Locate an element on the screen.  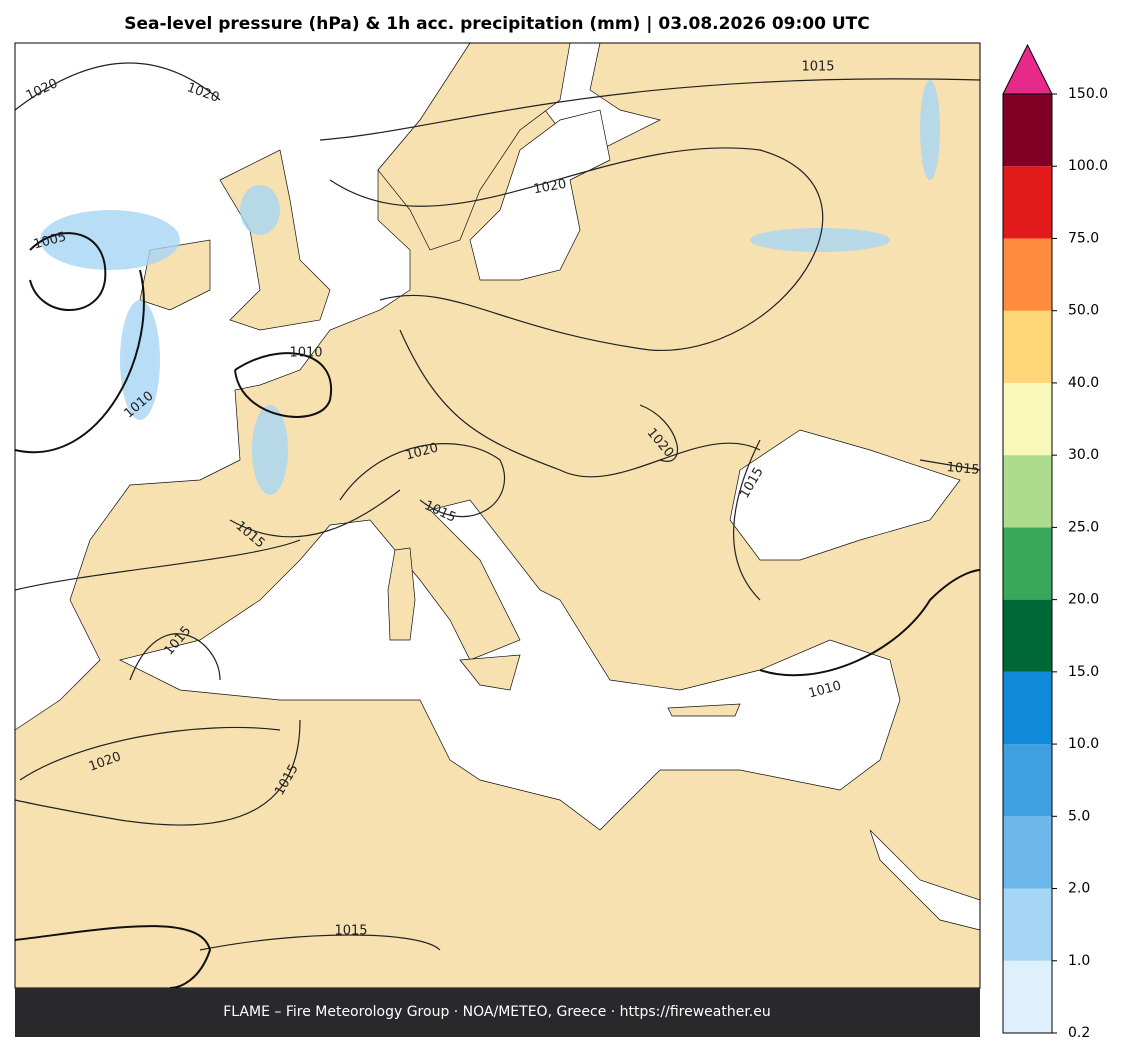
isobar-label: 1010 is located at coordinates (305, 353).